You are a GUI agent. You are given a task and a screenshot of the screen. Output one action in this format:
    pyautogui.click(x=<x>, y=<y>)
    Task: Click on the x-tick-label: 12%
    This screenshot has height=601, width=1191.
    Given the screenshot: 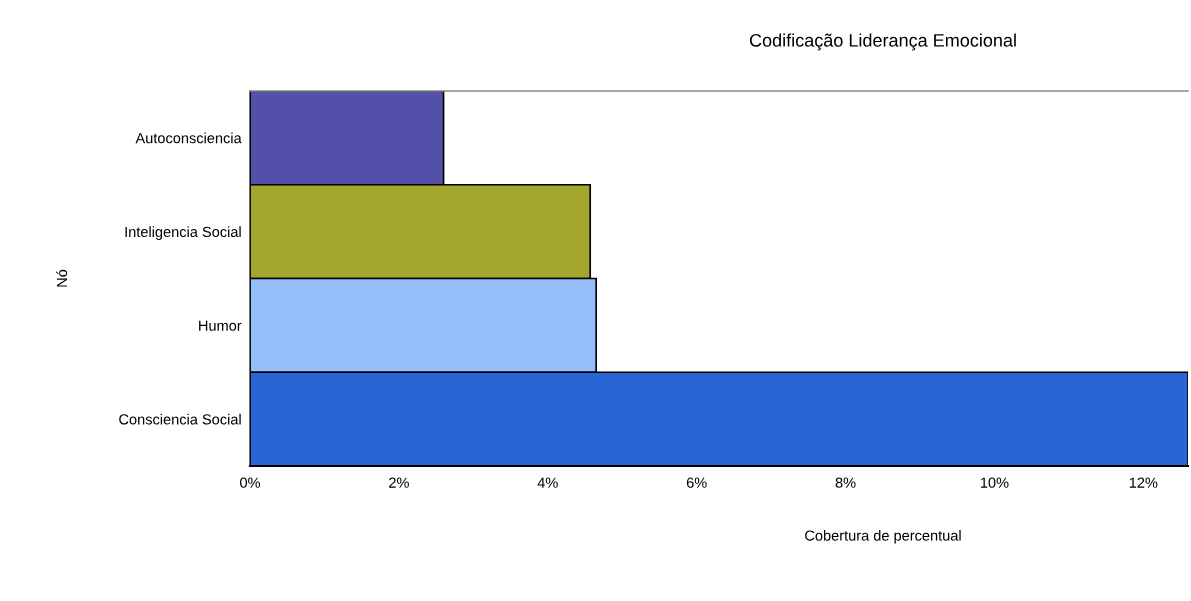 What is the action you would take?
    pyautogui.click(x=1143, y=482)
    